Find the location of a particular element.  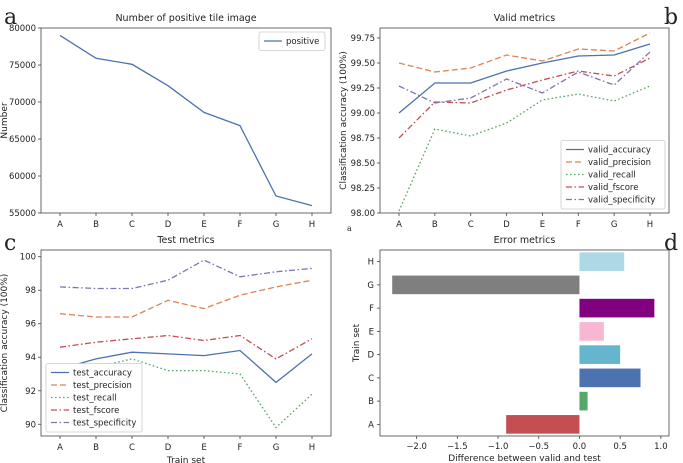

legend-label: positive is located at coordinates (302, 42).